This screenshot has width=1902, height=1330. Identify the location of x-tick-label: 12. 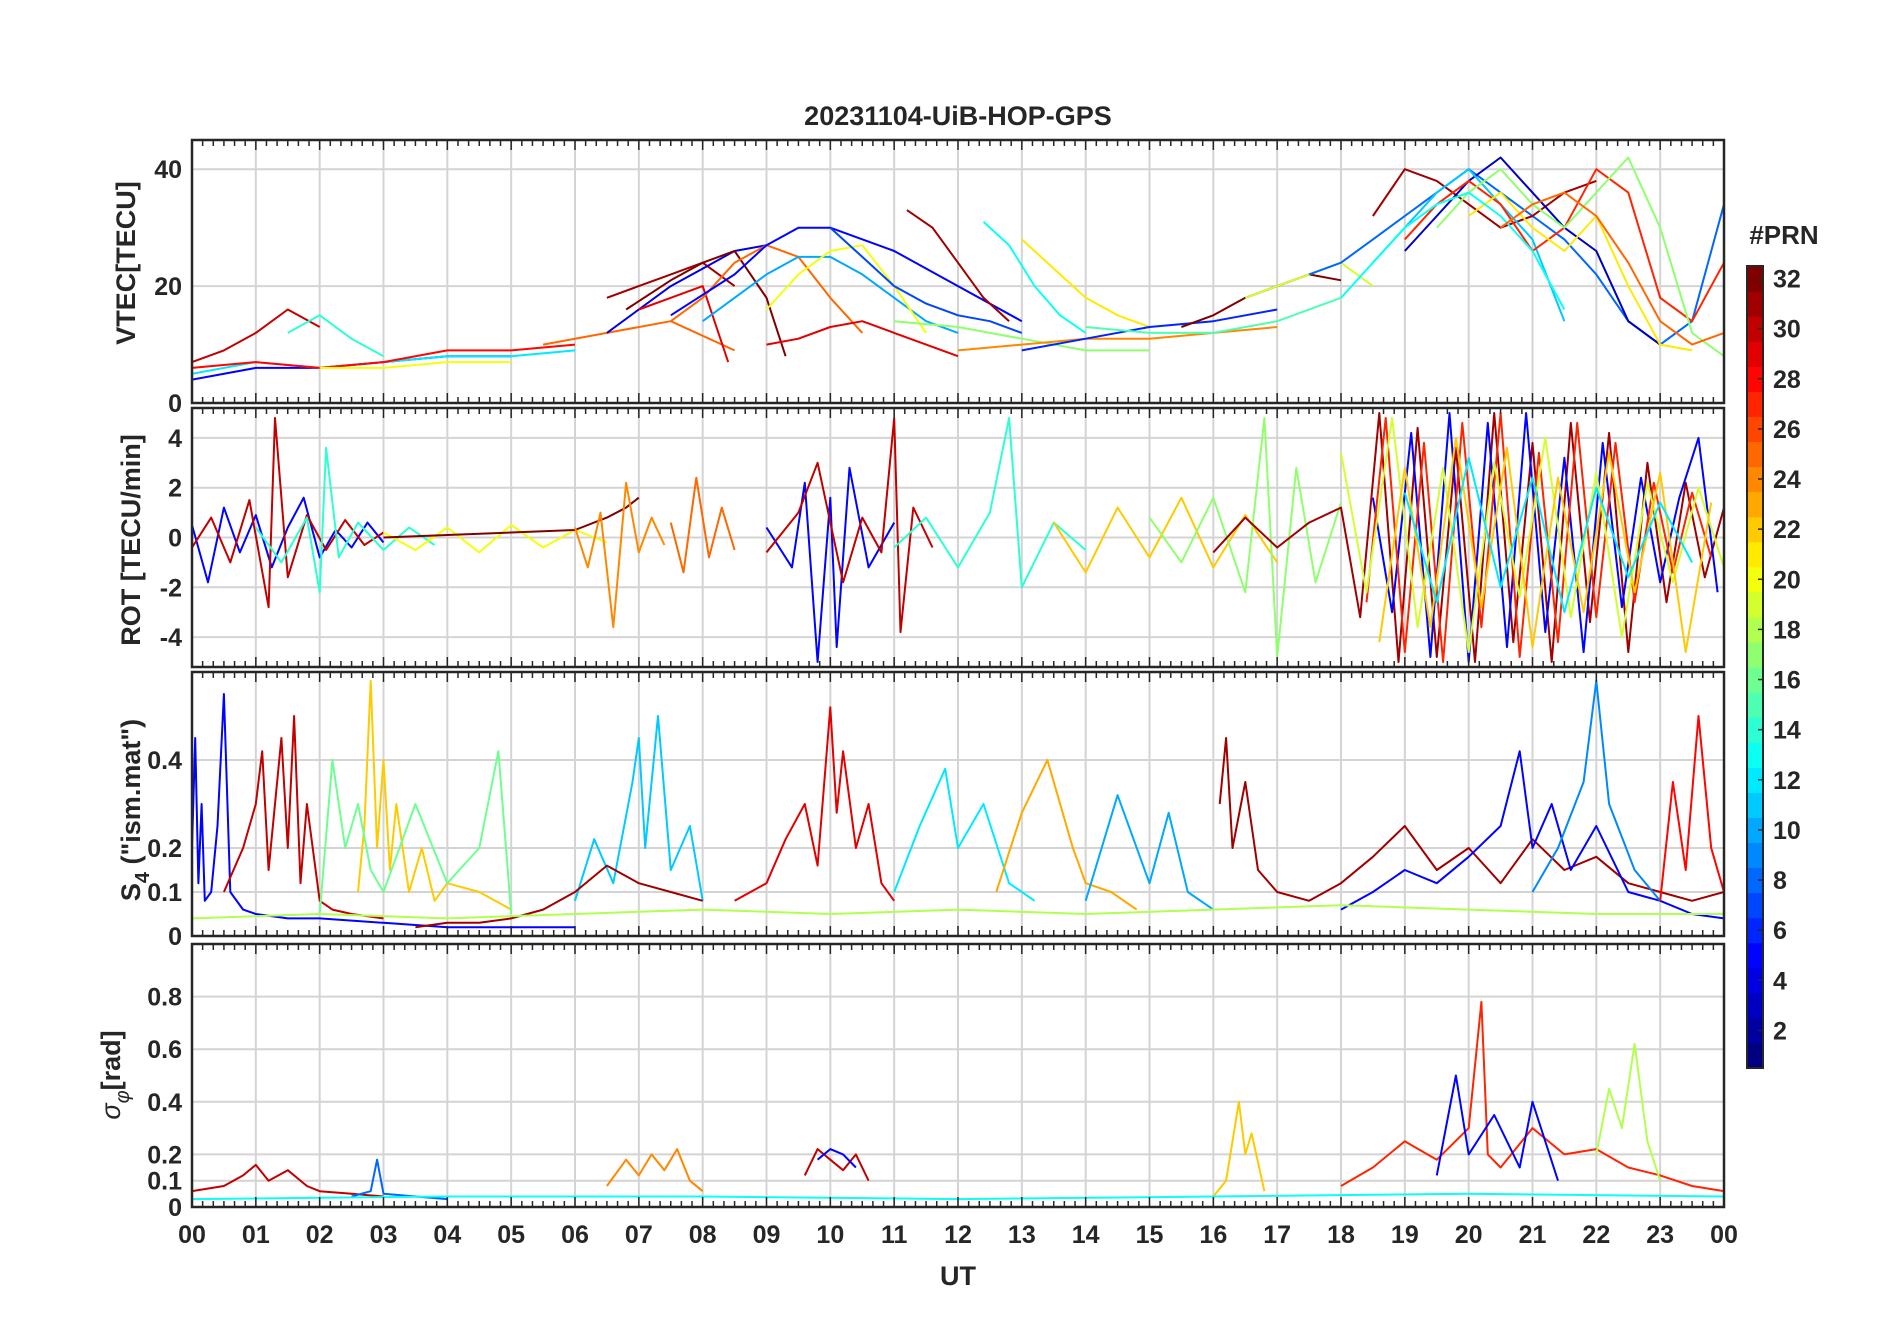
(958, 1235).